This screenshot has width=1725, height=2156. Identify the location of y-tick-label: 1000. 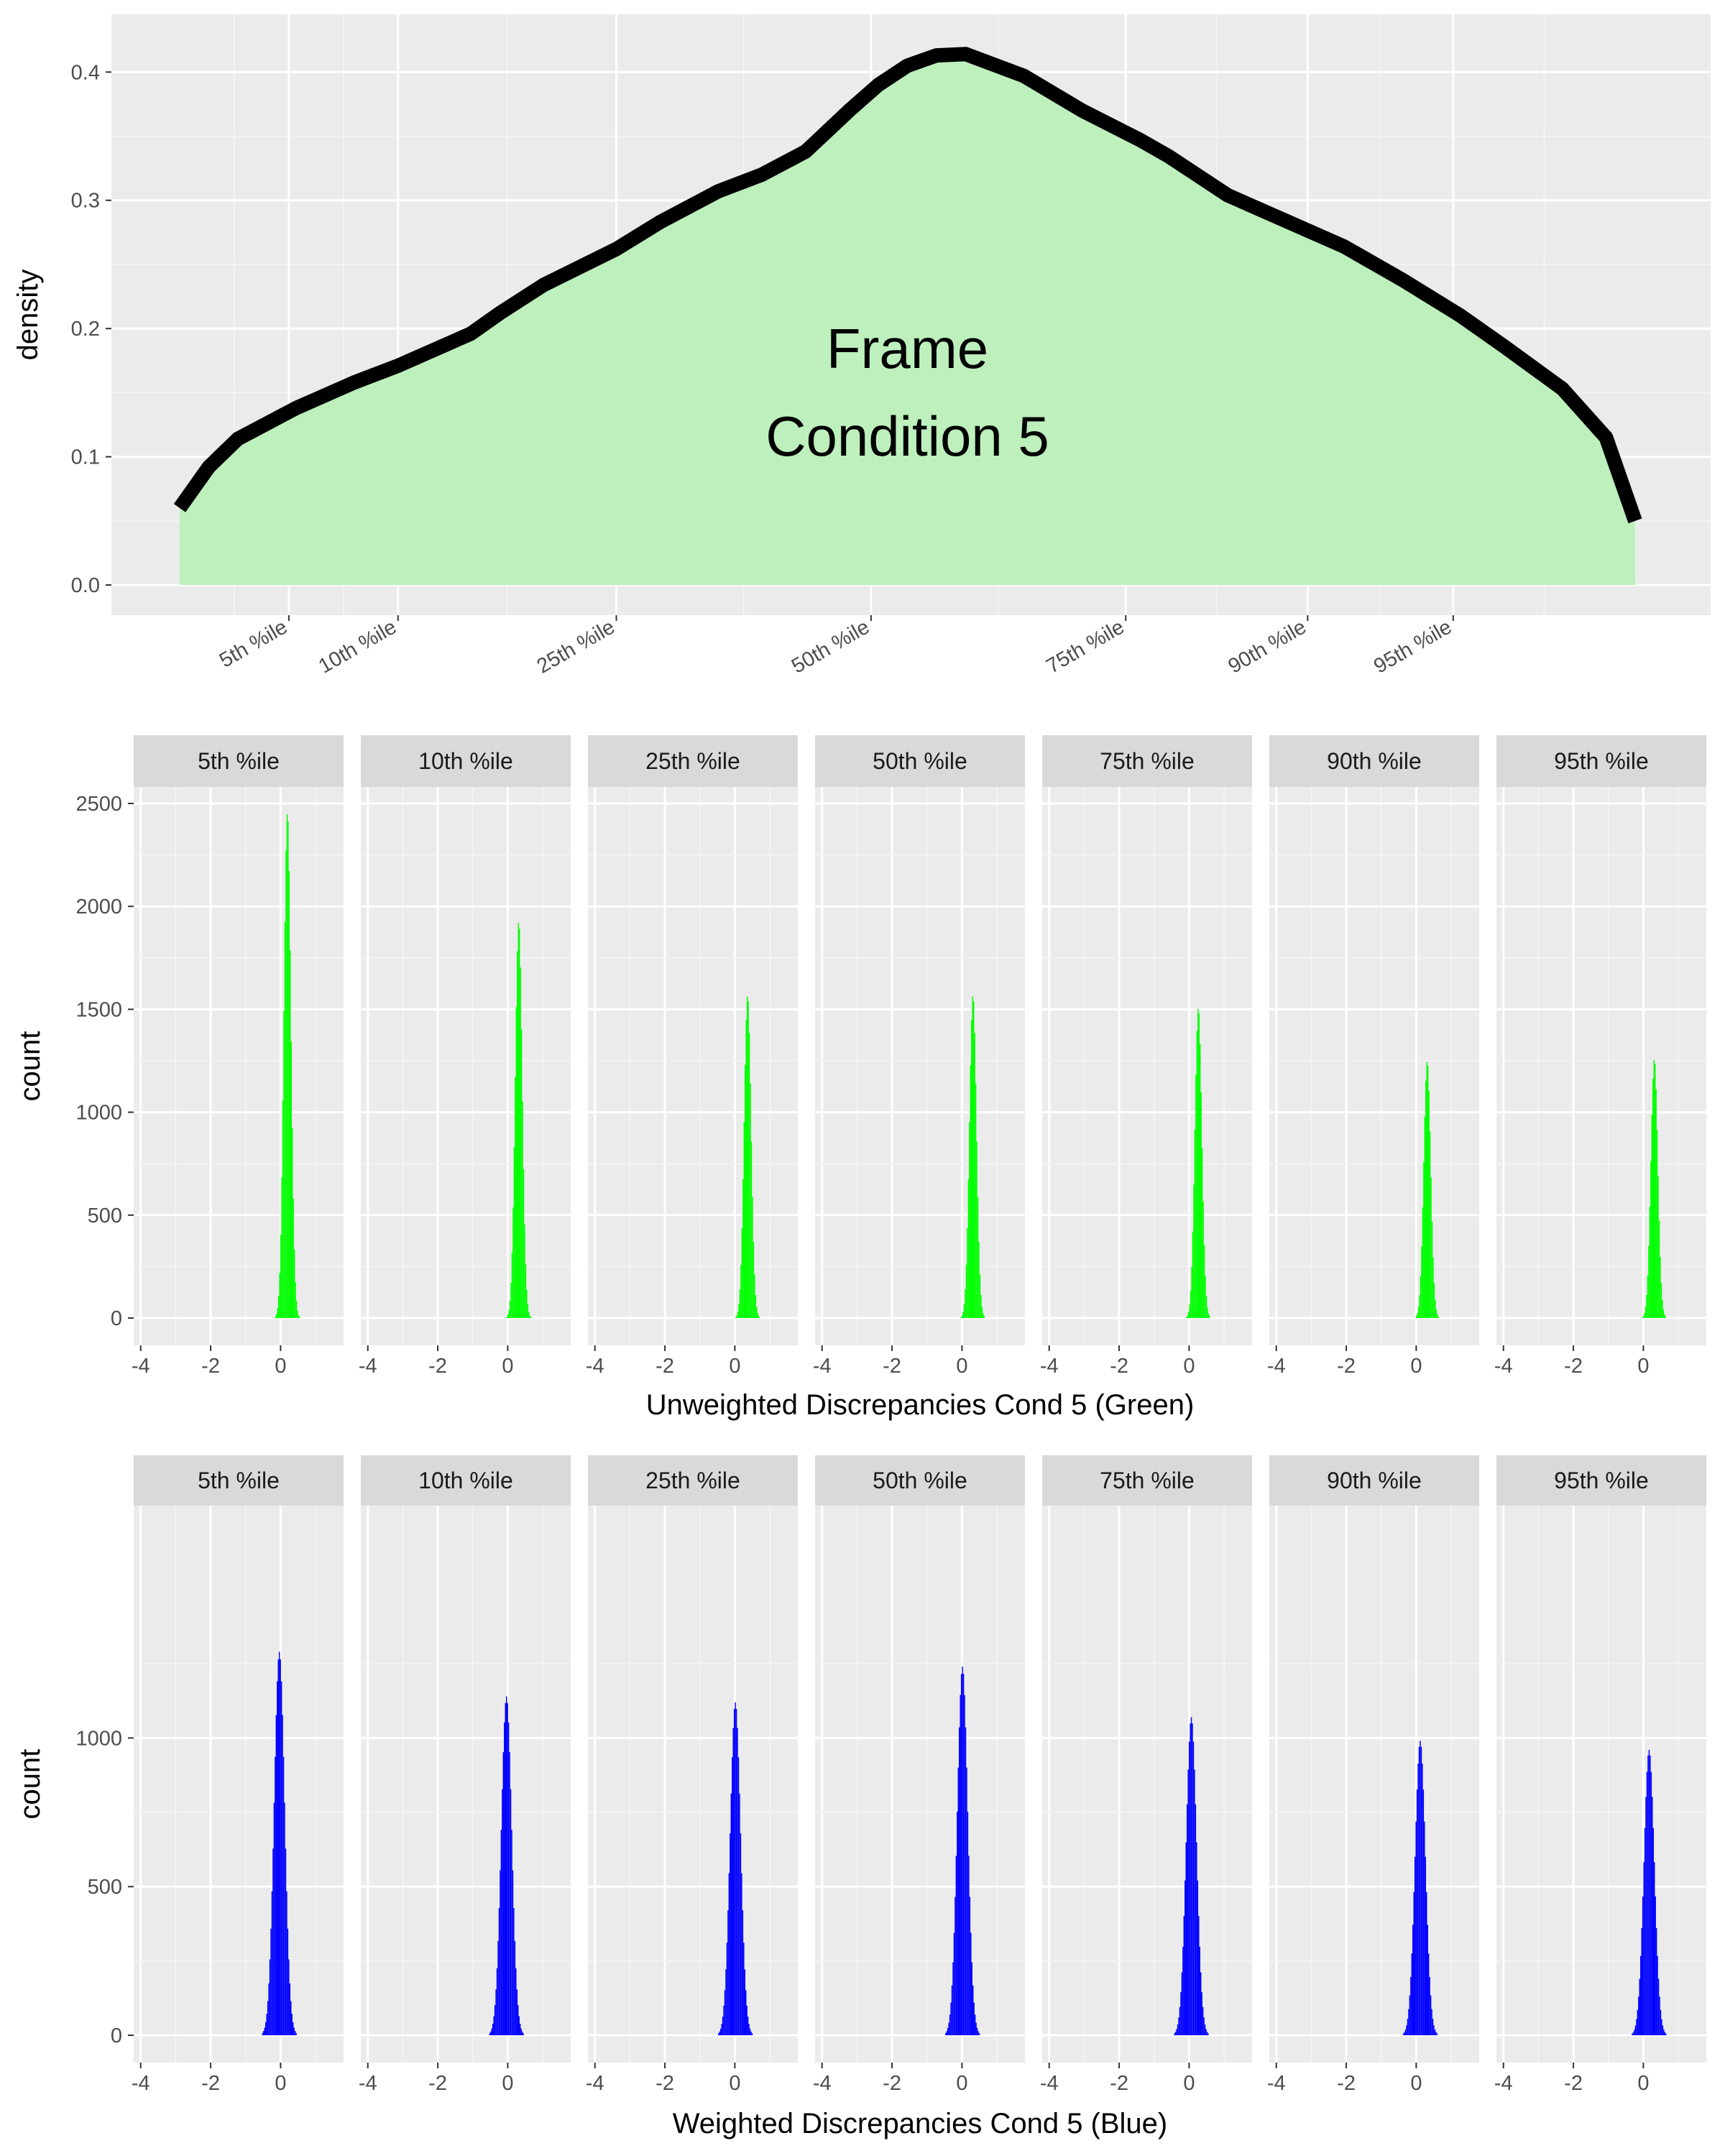
(98, 1738).